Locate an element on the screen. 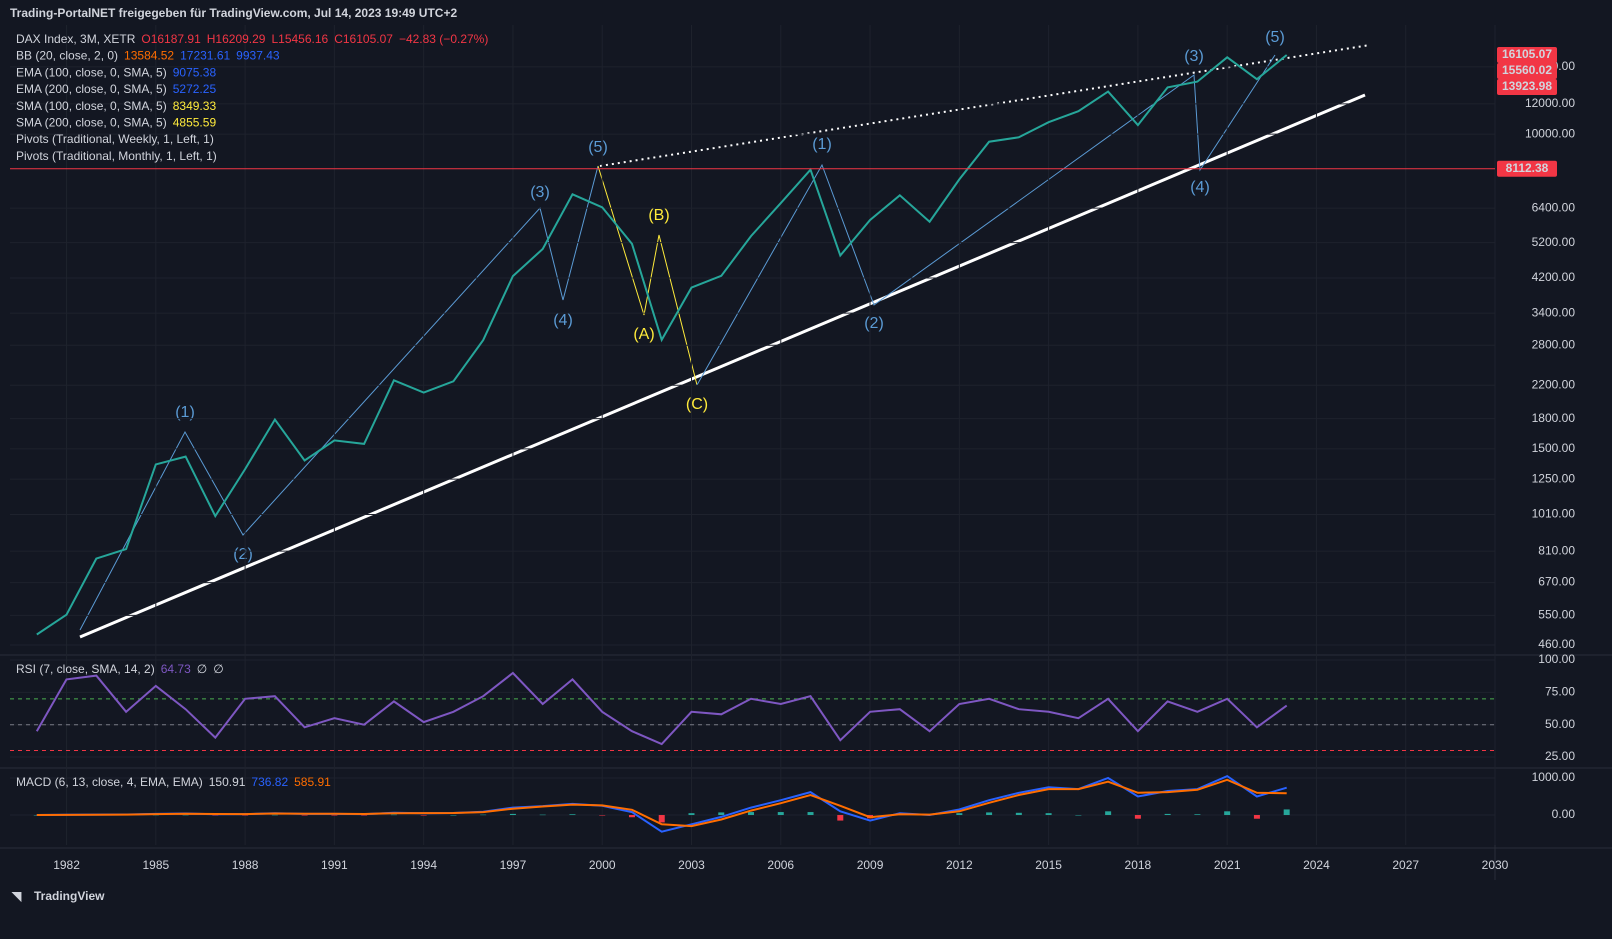  legend-value: C16105.07 is located at coordinates (363, 39).